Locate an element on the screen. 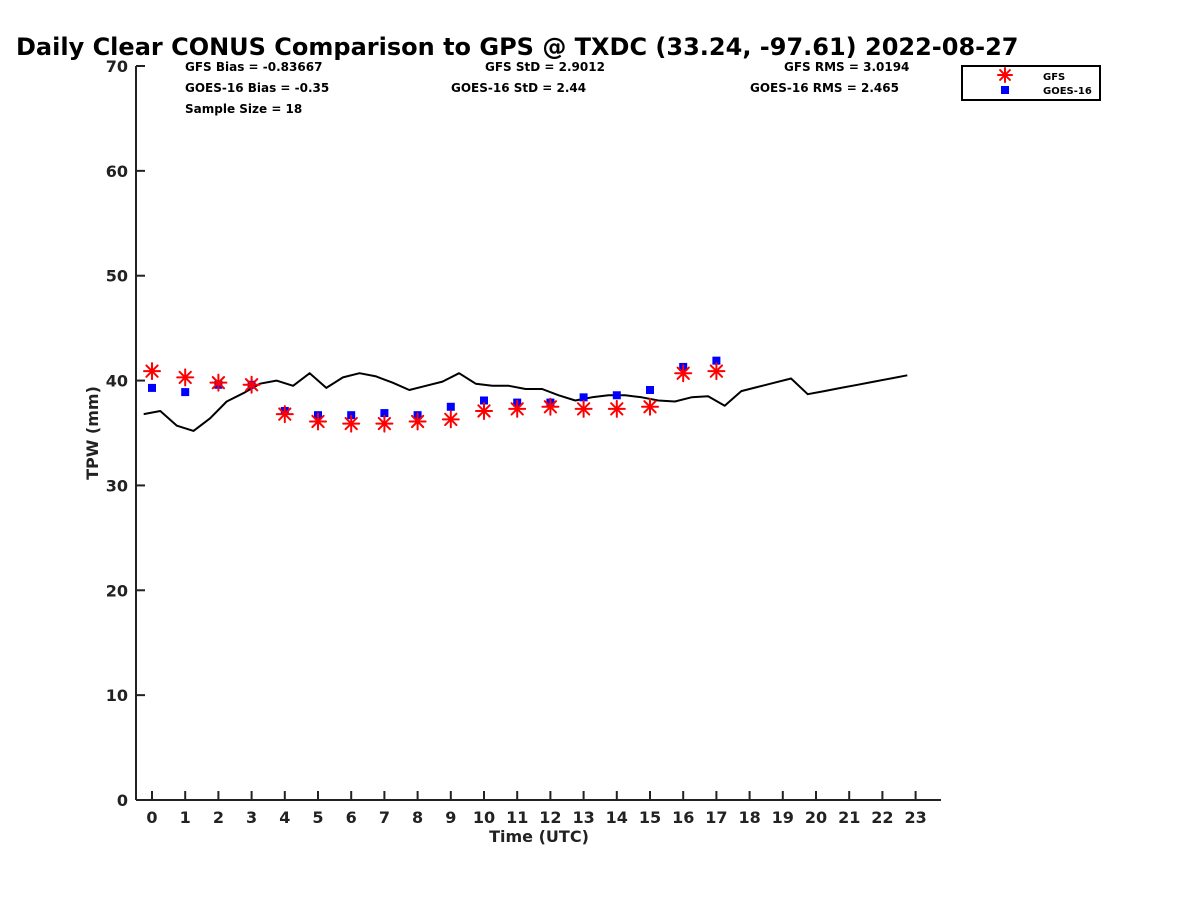 The image size is (1200, 900). gfs-points-group is located at coordinates (434, 397).